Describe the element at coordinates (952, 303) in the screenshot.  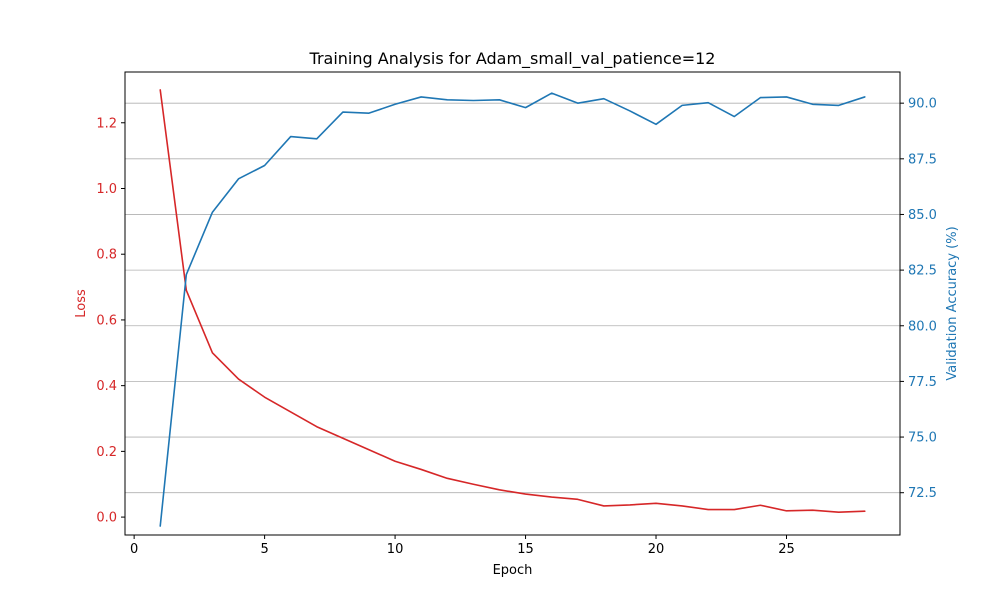
I see `right-y-axis-title: Validation Accuracy (%)` at that location.